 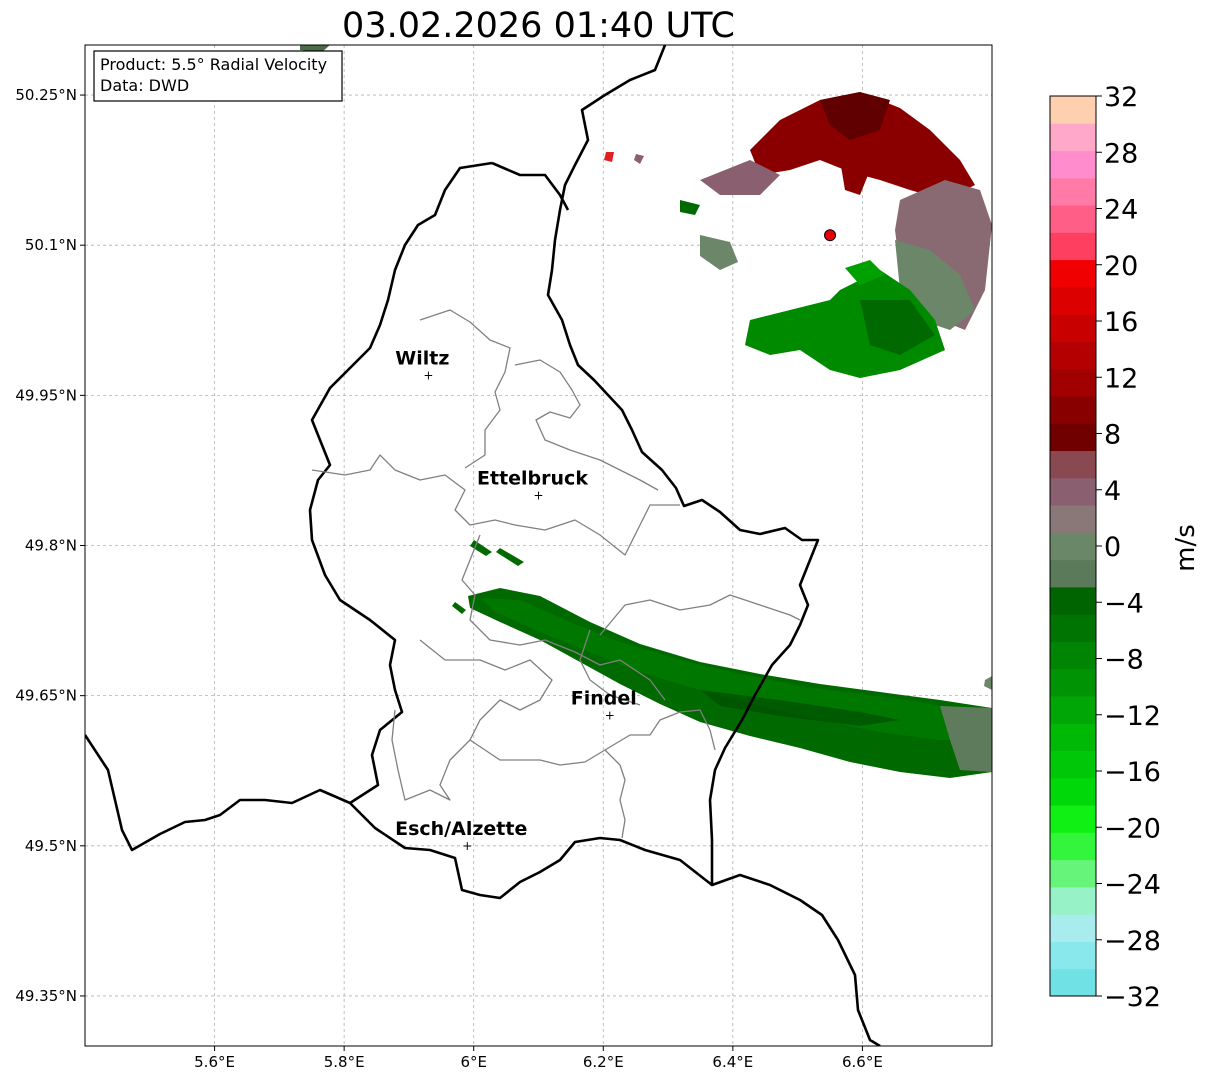 I want to click on lon-tick-label: 6°E, so click(x=473, y=1062).